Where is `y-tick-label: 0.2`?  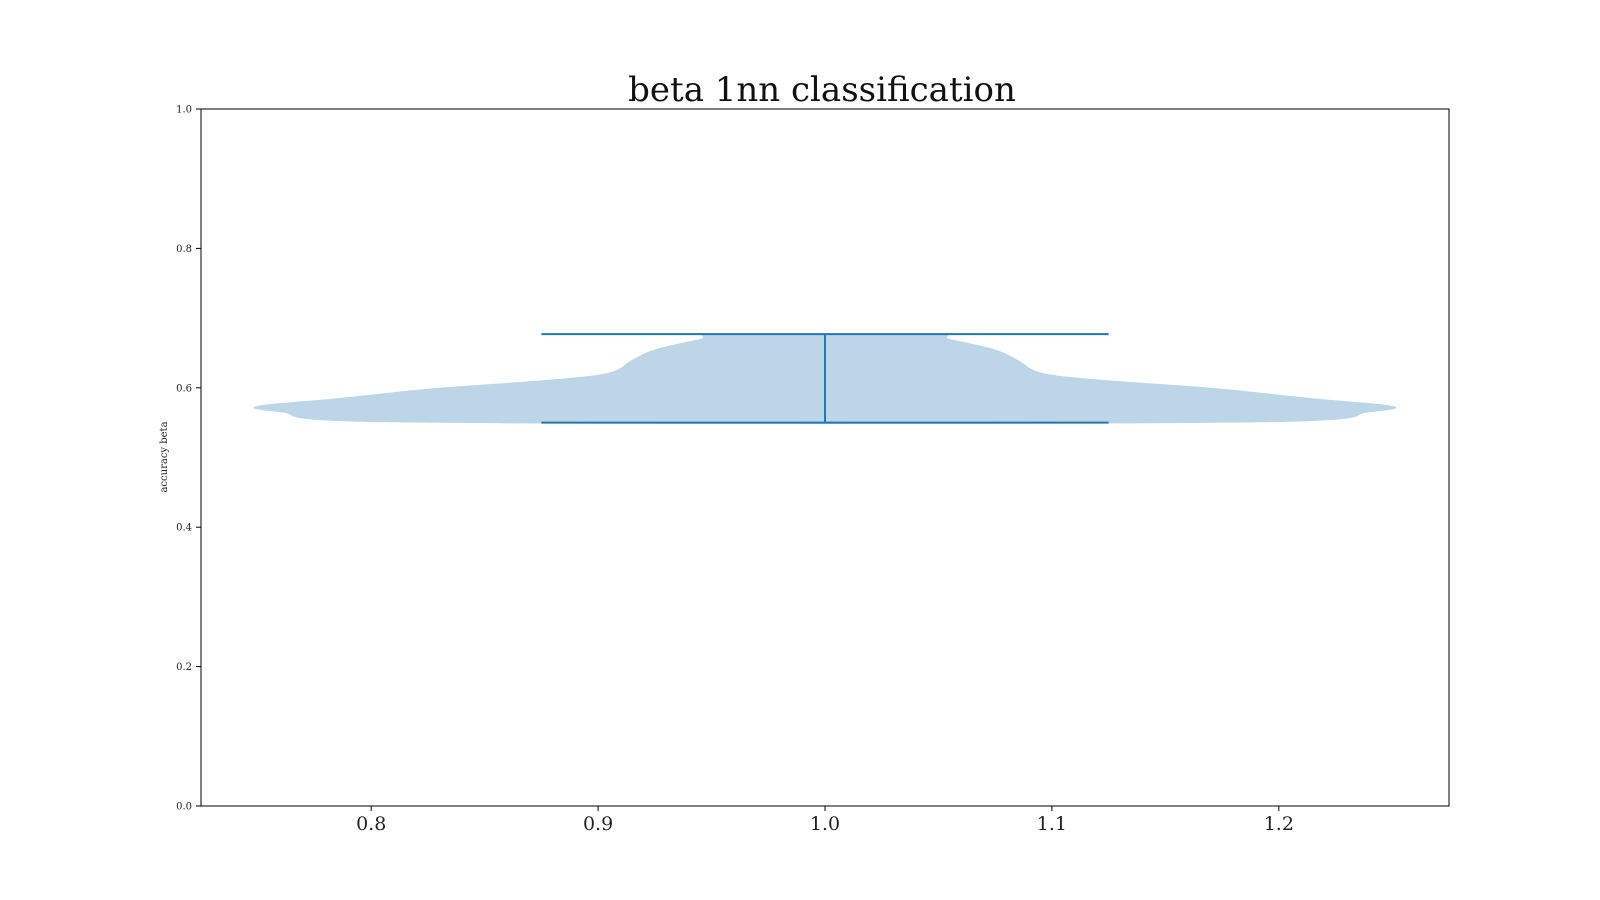 y-tick-label: 0.2 is located at coordinates (184, 667).